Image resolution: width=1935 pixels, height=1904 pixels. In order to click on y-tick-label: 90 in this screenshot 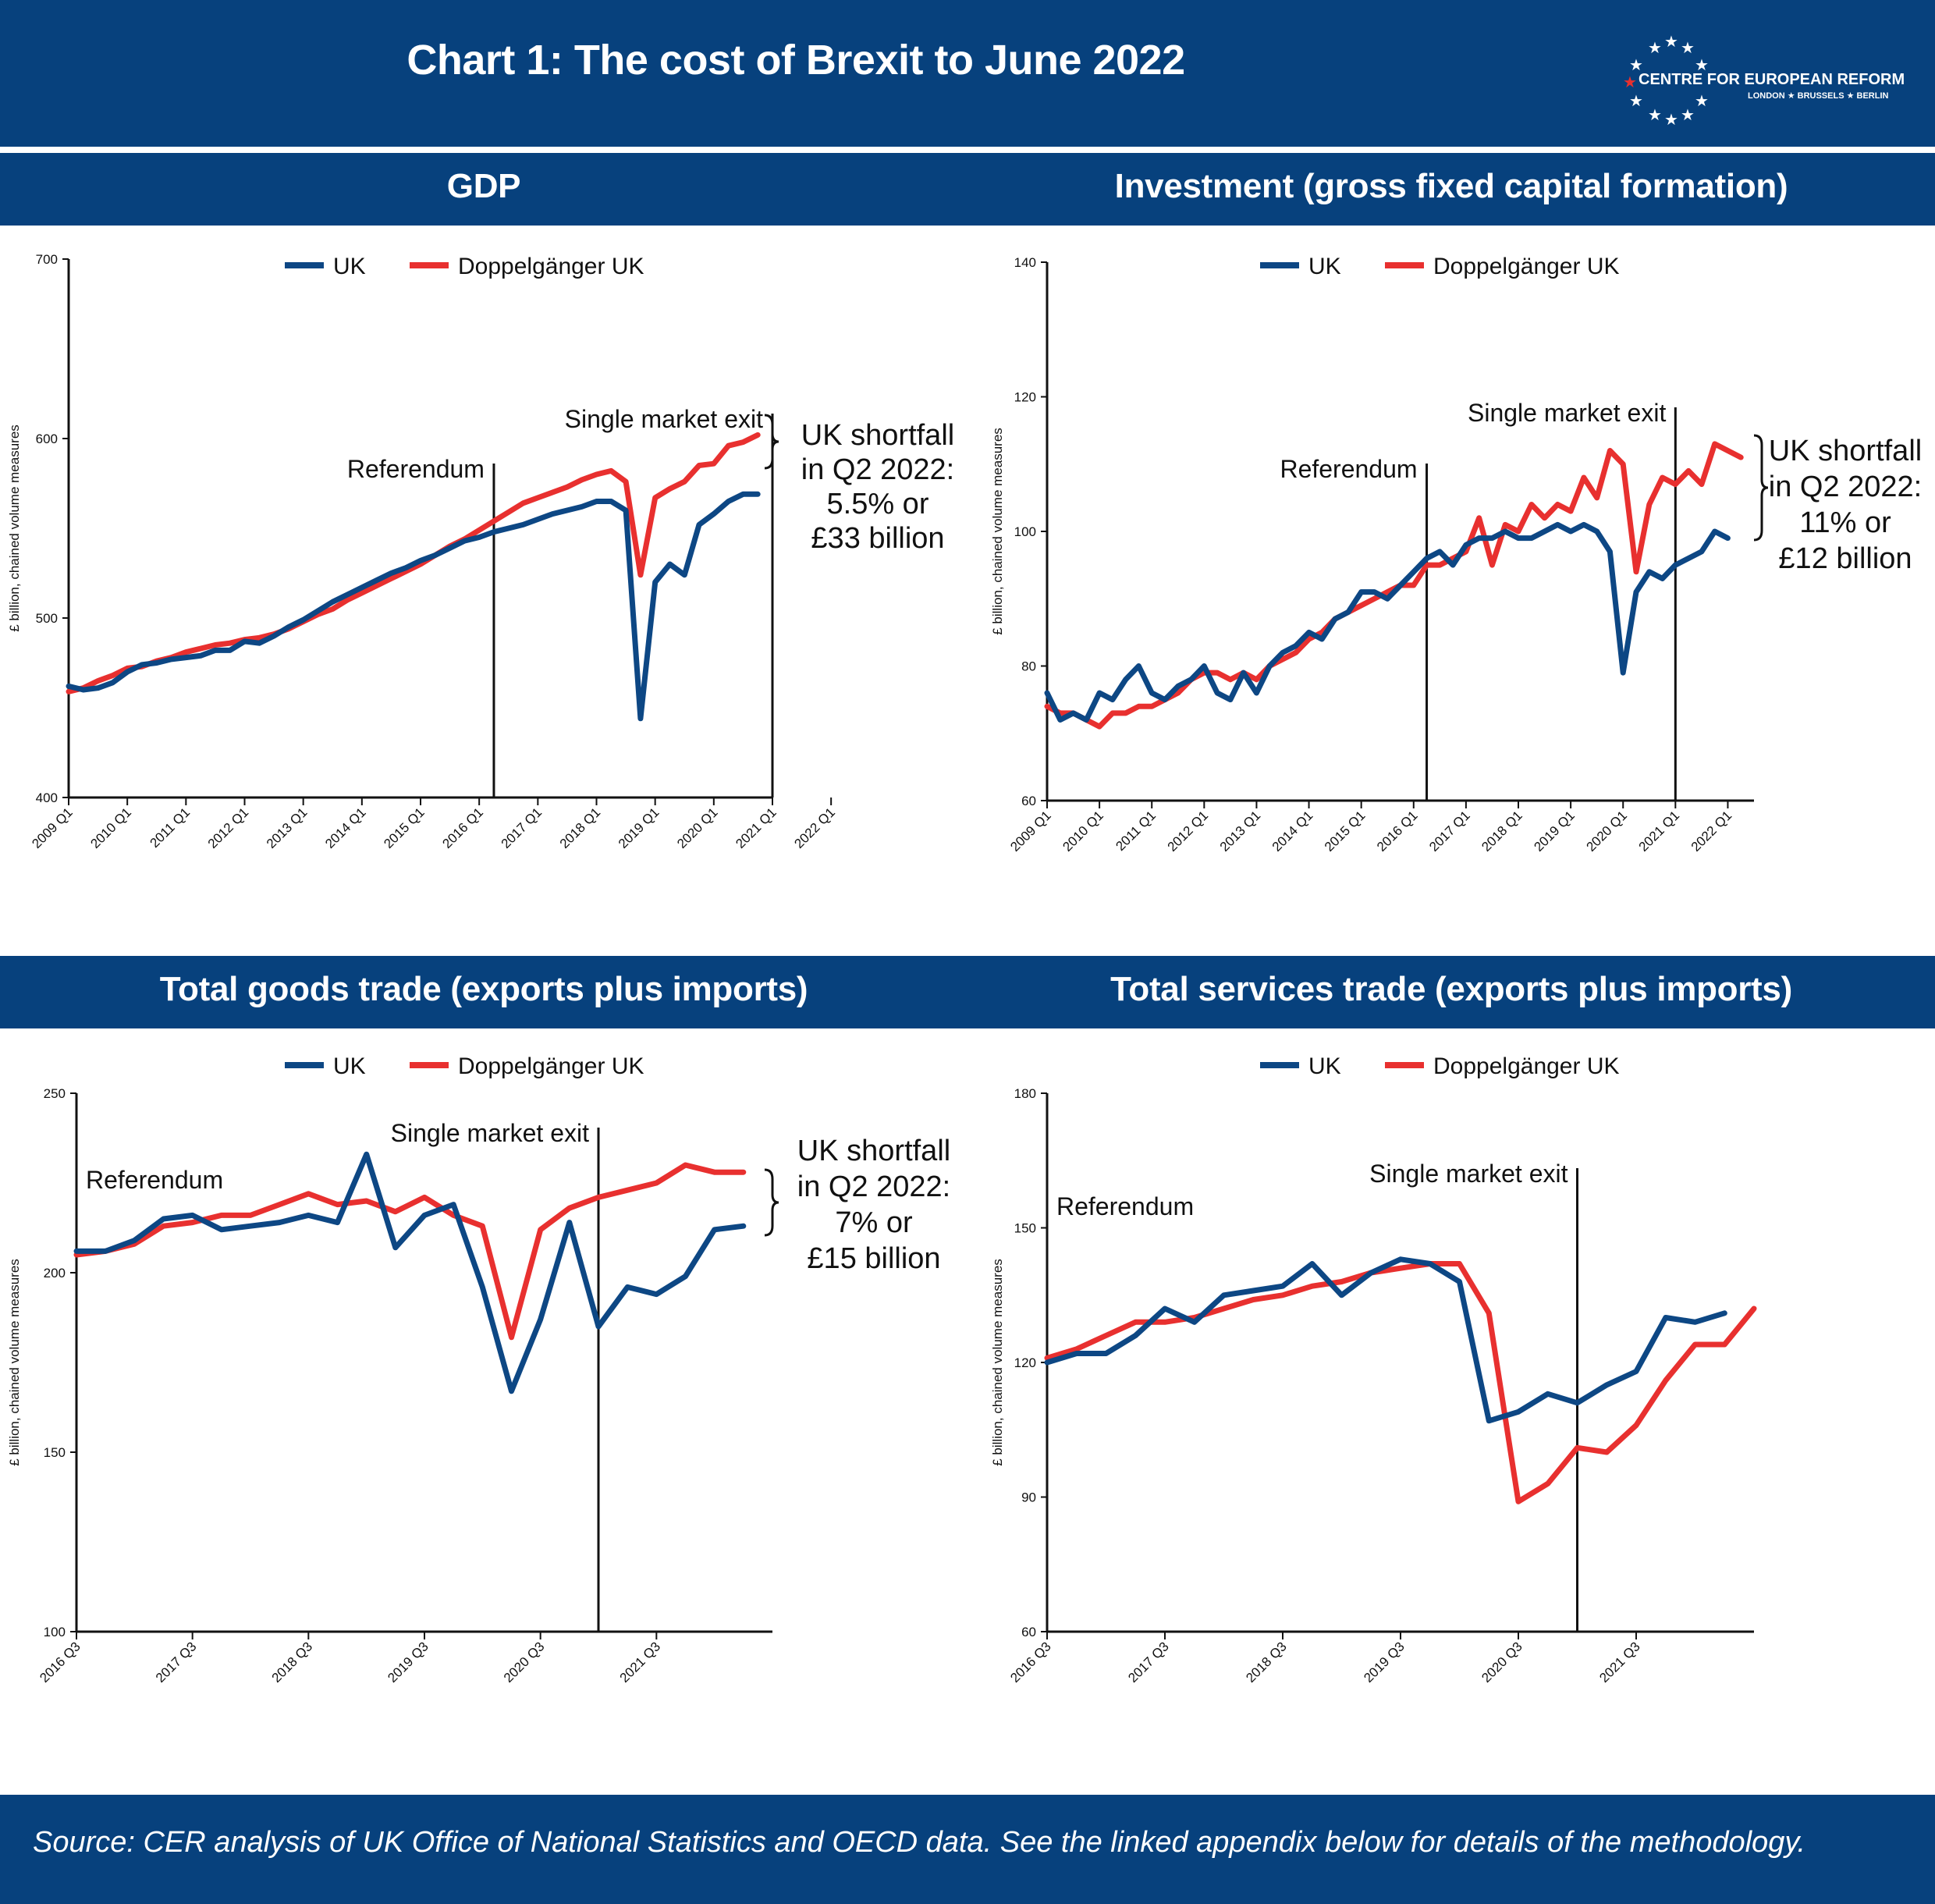, I will do `click(1028, 1497)`.